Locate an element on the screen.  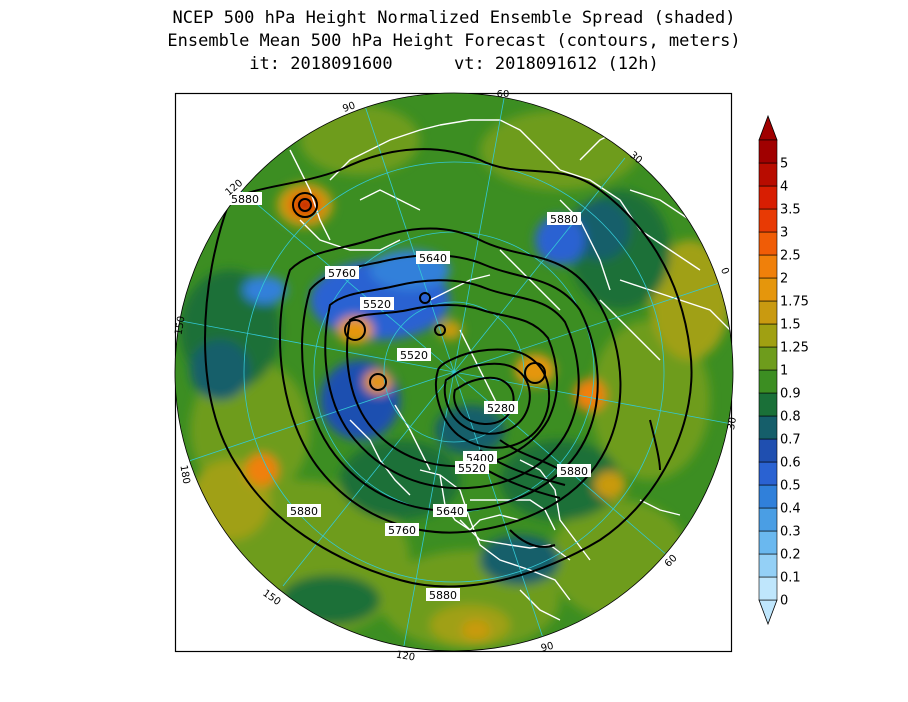
contour-label-5880-sw: 5880 is located at coordinates (304, 511).